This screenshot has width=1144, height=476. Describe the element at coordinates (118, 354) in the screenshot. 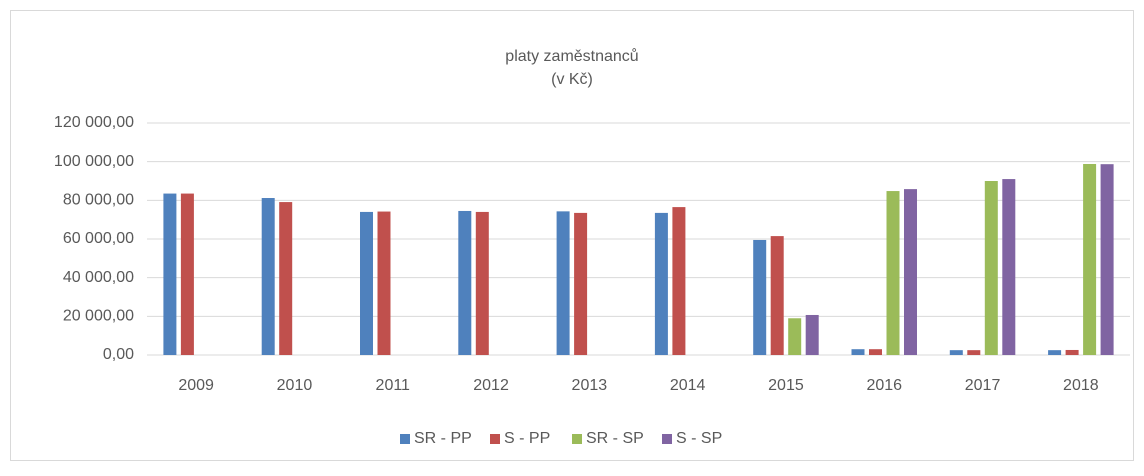

I see `y-tick-label: 0,00` at that location.